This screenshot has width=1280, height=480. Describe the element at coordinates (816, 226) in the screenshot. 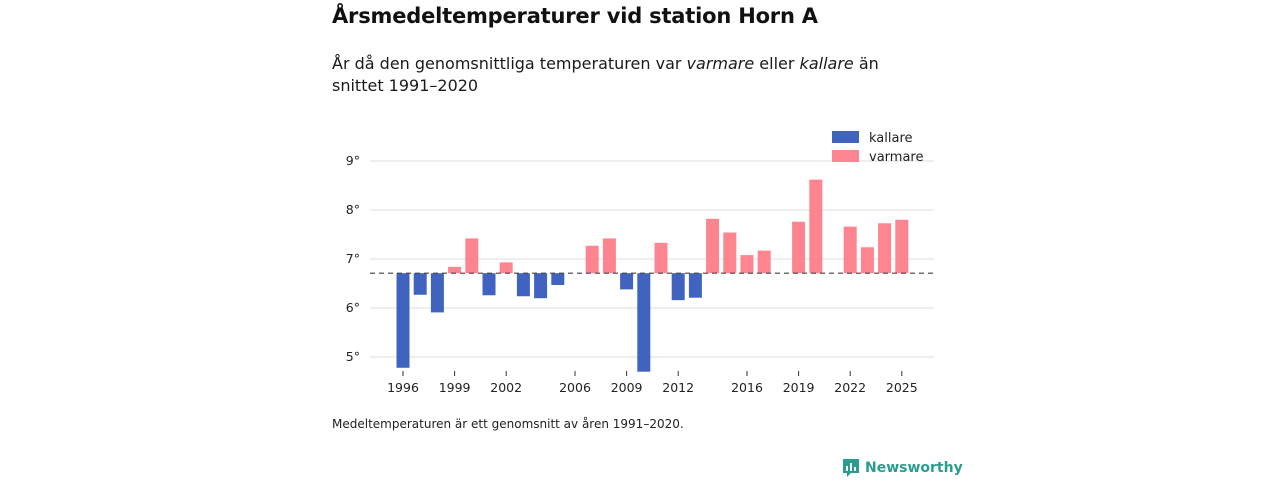

I see `bar-2020` at that location.